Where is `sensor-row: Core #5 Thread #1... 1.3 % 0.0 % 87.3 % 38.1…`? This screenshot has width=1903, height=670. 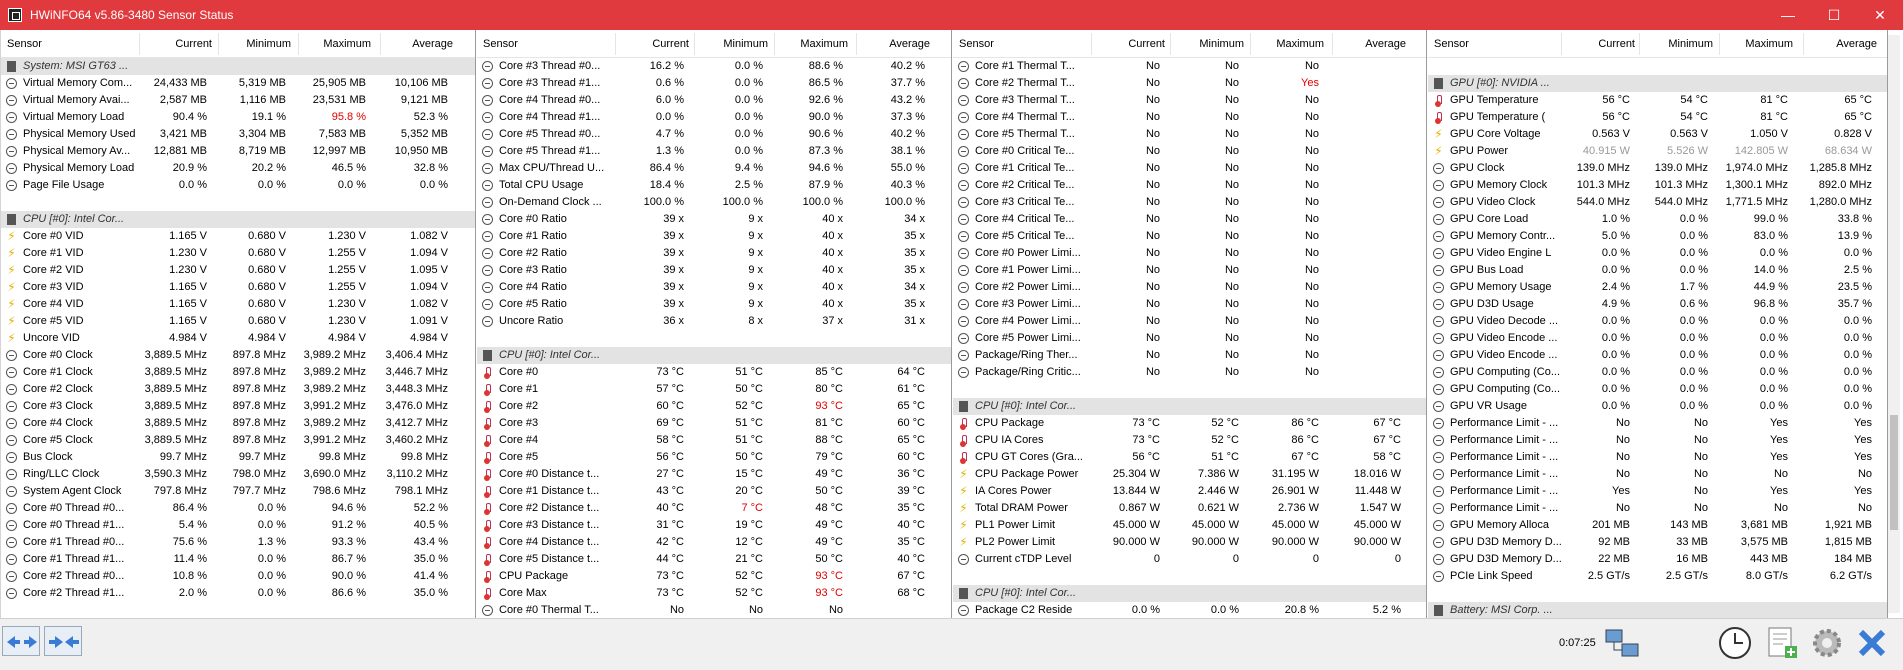
sensor-row: Core #5 Thread #1... 1.3 % 0.0 % 87.3 % 38.1… is located at coordinates (714, 151).